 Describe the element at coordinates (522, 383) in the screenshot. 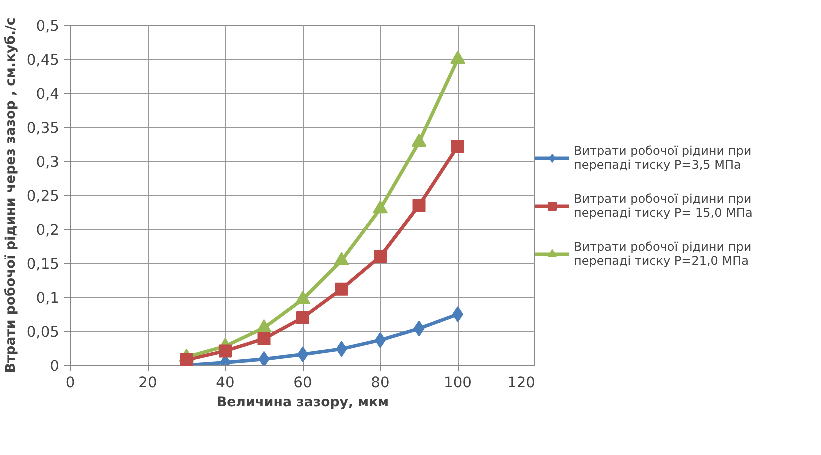

I see `x-tick-label: 120` at that location.